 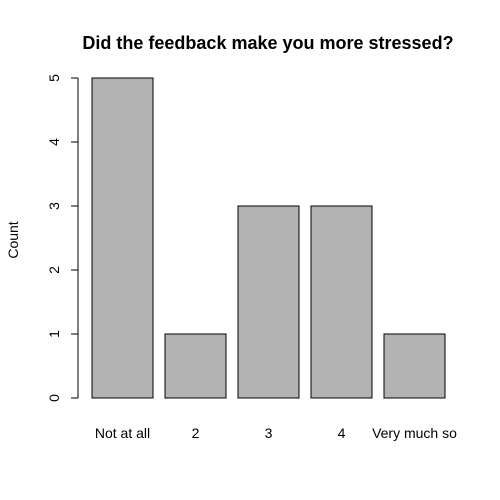 I want to click on x-category-label: 2, so click(x=196, y=433).